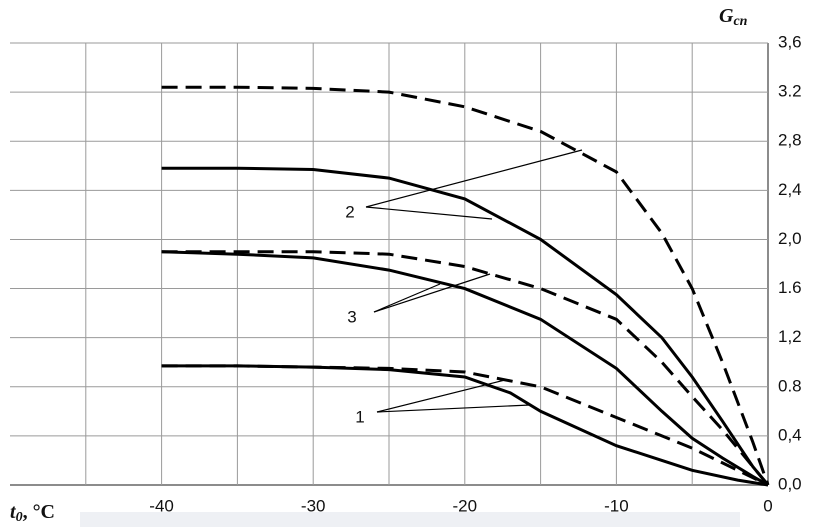 The image size is (821, 527). I want to click on curve-label: 2, so click(349, 211).